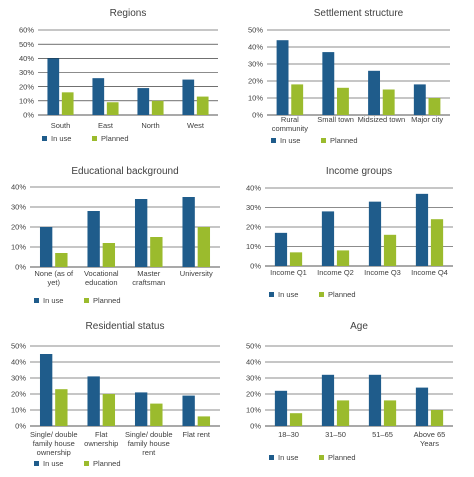  What do you see at coordinates (335, 119) in the screenshot?
I see `category-label: Small town` at bounding box center [335, 119].